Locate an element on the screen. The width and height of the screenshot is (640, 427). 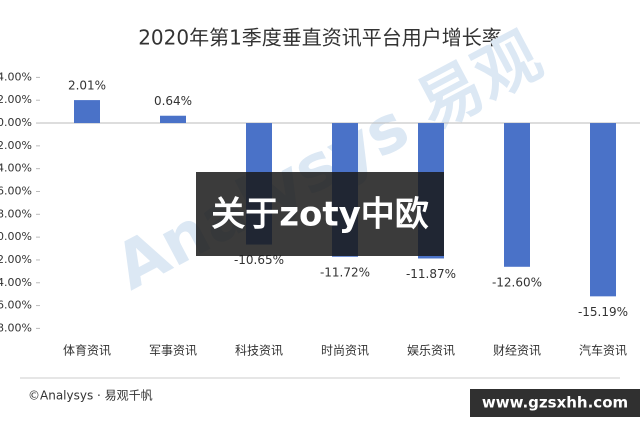
data-label: -11.87% is located at coordinates (431, 274).